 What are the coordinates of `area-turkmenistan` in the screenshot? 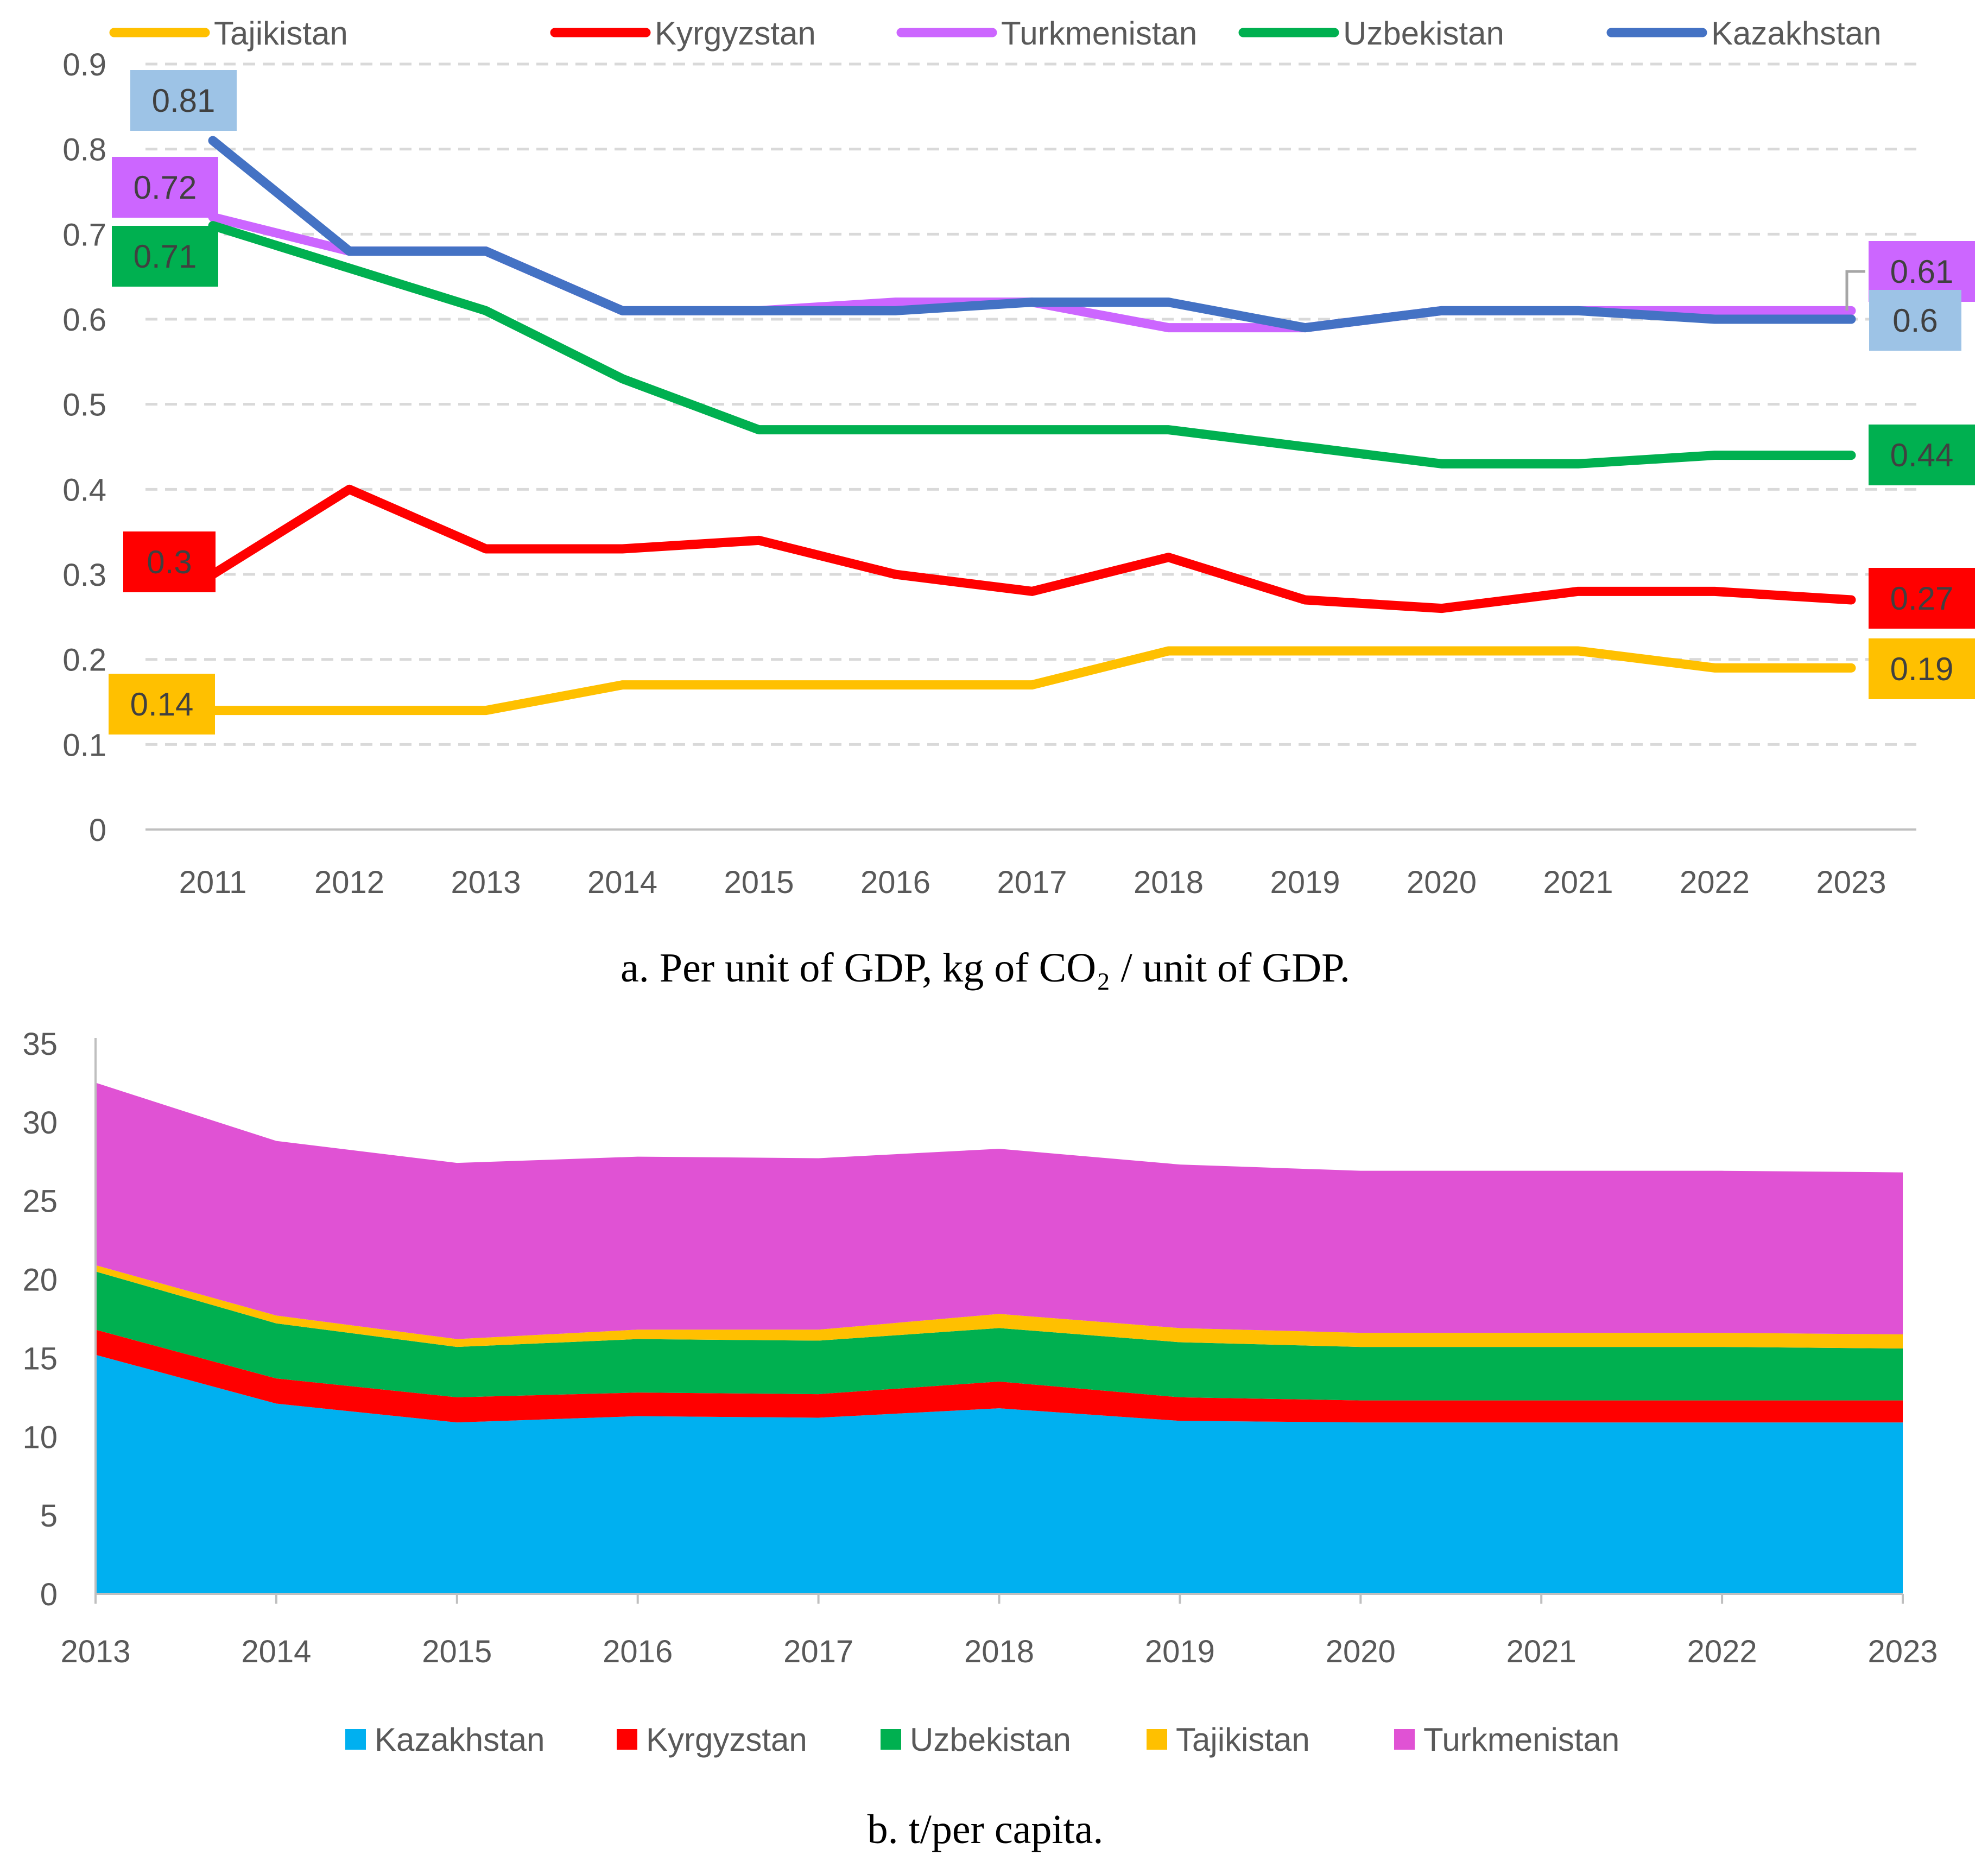 It's located at (999, 1210).